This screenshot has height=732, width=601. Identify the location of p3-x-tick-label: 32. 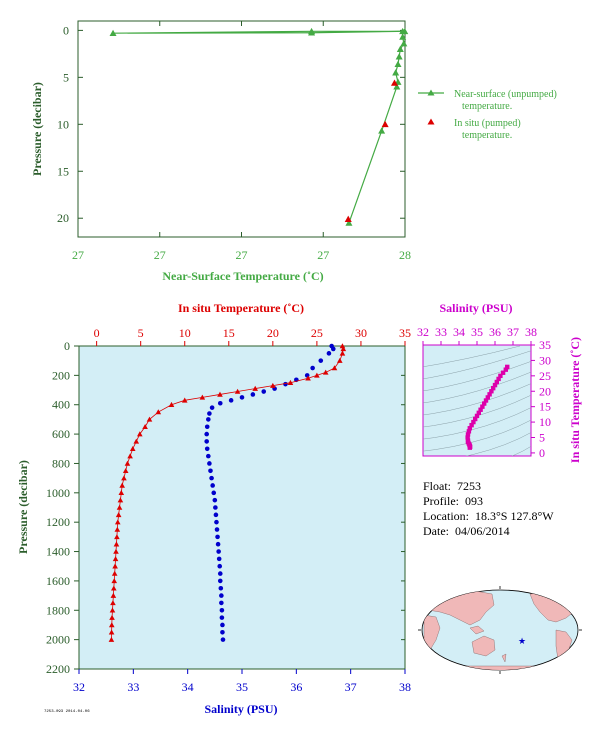
(423, 332).